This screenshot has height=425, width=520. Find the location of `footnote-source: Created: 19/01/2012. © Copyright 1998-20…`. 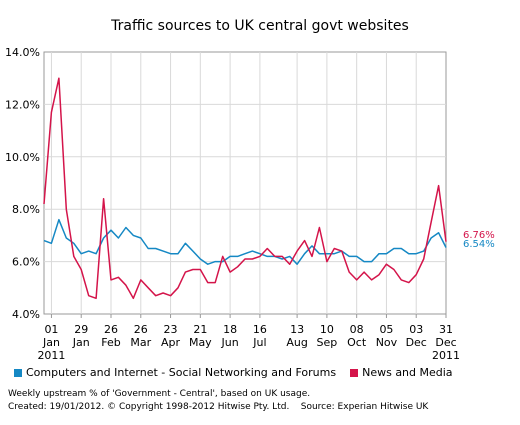

footnote-source: Created: 19/01/2012. © Copyright 1998-20… is located at coordinates (218, 407).